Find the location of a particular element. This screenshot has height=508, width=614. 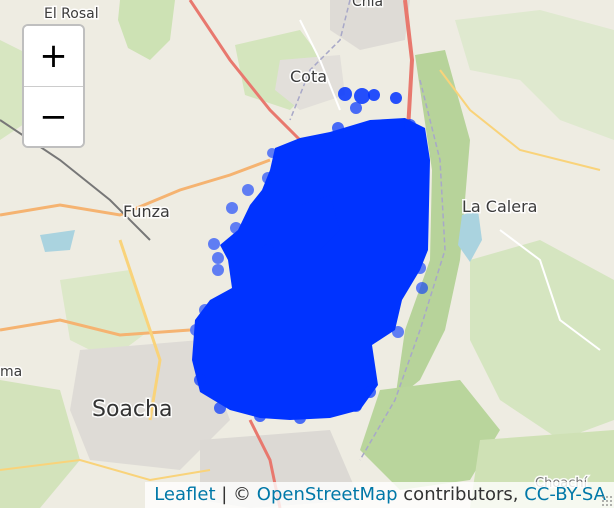

place-label-el-rosal: El Rosal is located at coordinates (71, 14).